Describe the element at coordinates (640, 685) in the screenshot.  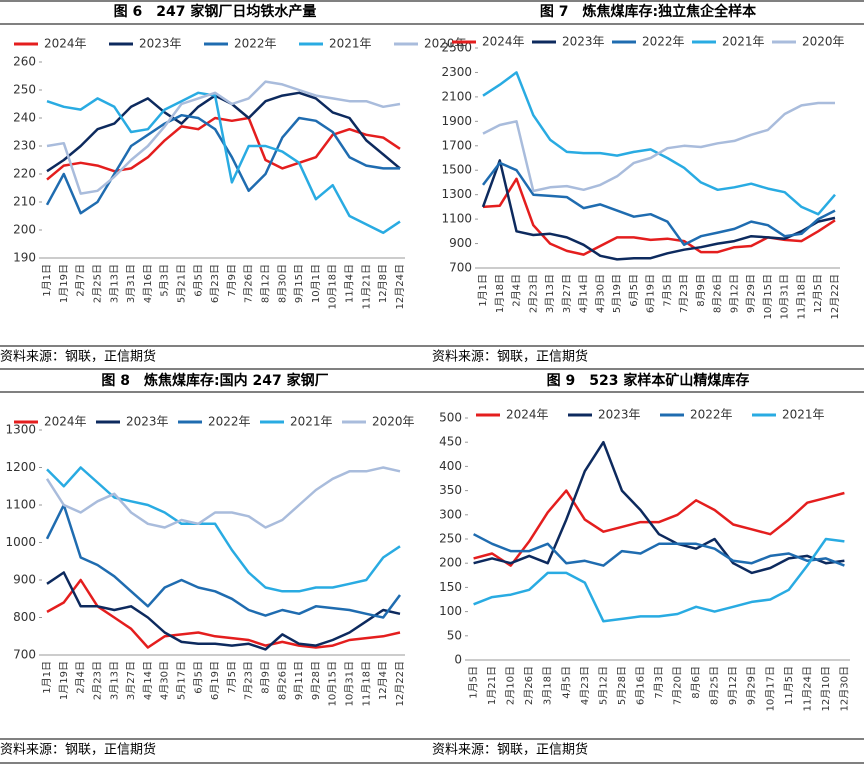
I see `x-tick-label: 6月16日` at that location.